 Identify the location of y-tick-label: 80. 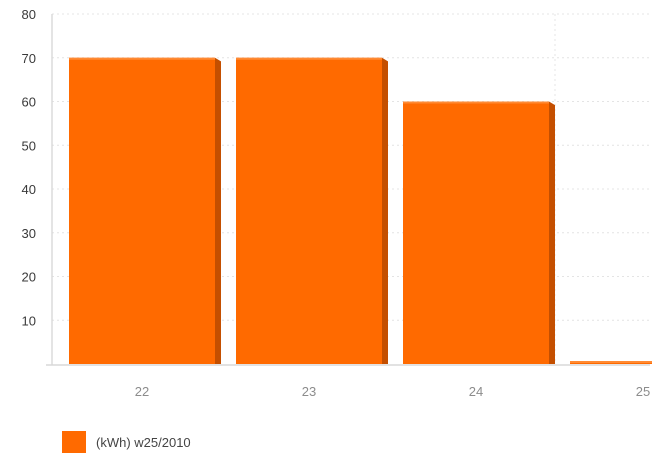
(29, 14).